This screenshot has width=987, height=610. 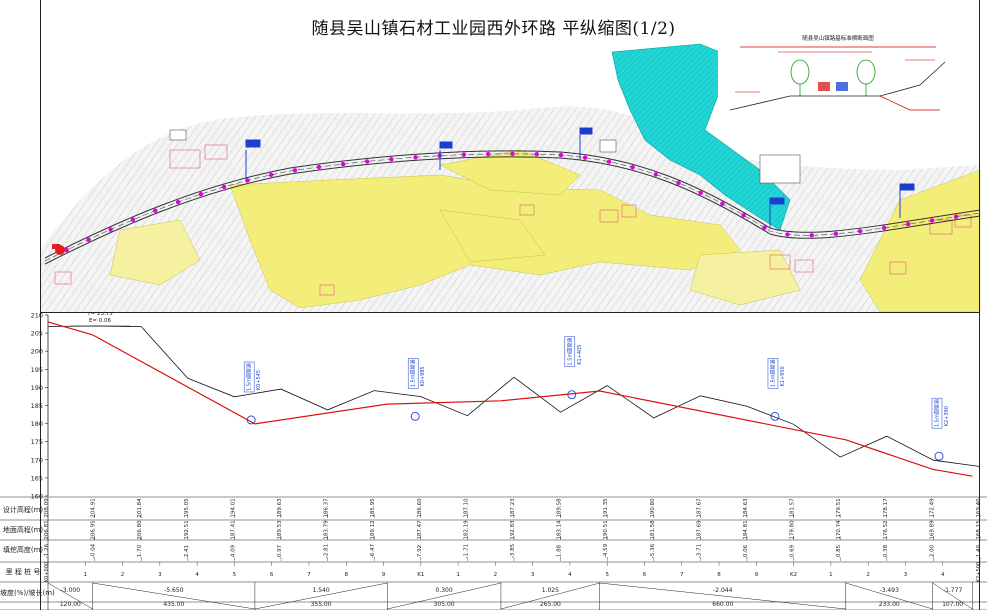 What do you see at coordinates (94, 550) in the screenshot?
I see `fillcut-cell: -0.04` at bounding box center [94, 550].